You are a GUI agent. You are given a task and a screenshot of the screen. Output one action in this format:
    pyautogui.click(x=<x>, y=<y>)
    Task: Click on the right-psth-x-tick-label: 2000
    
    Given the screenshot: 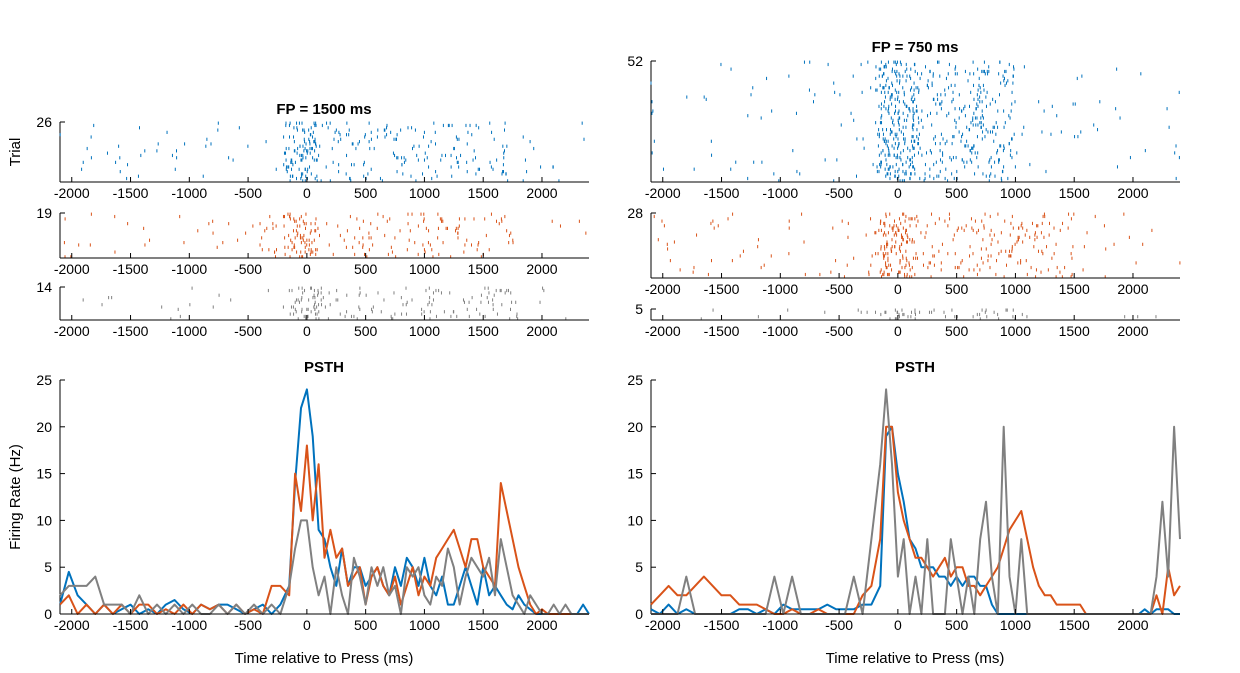 What is the action you would take?
    pyautogui.click(x=1132, y=625)
    